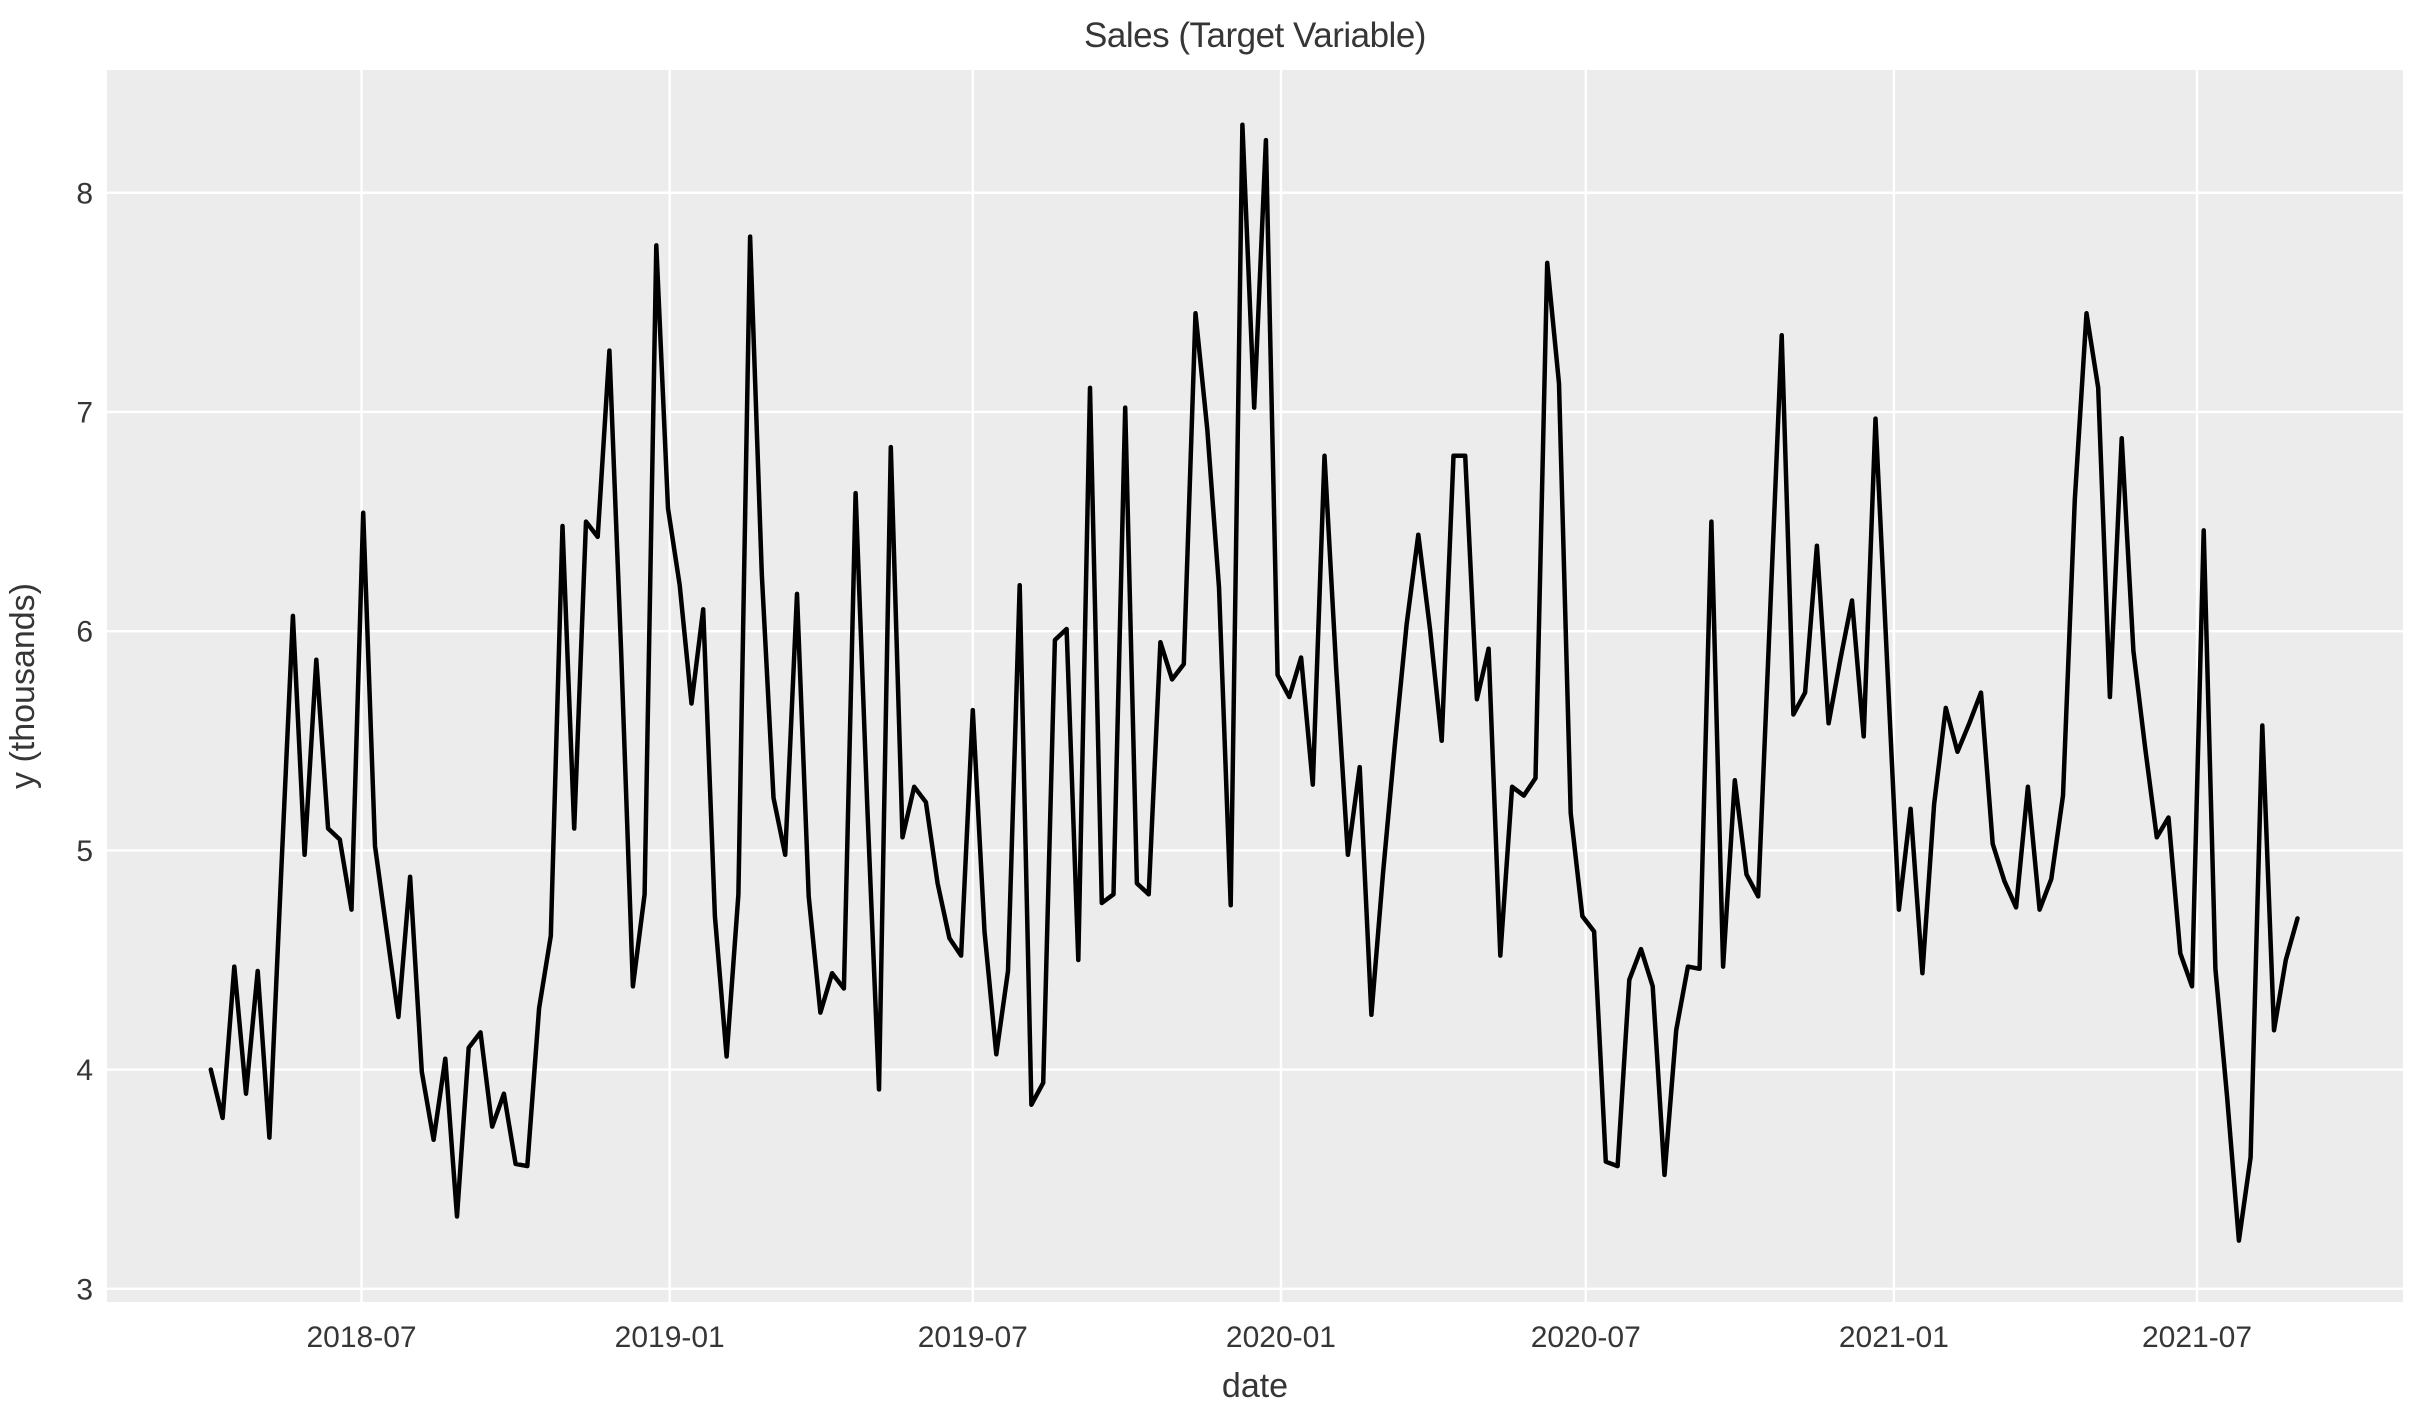  I want to click on y-tick-label: 6, so click(84, 632).